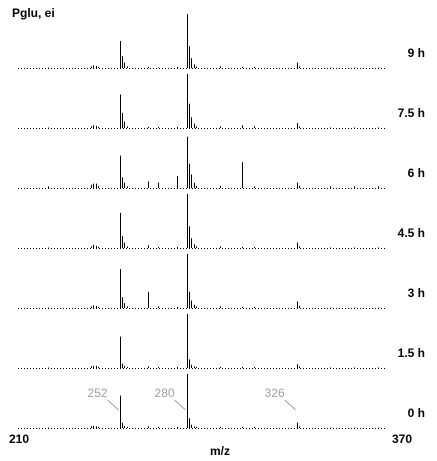 Image resolution: width=437 pixels, height=461 pixels. Describe the element at coordinates (98, 393) in the screenshot. I see `peak-label: 252` at that location.